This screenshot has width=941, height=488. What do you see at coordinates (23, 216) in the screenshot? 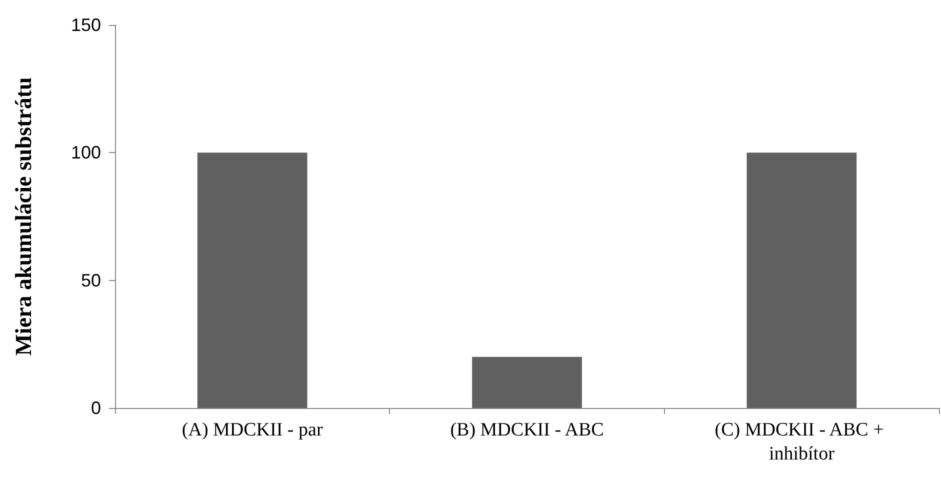
I see `y-axis-title: Miera akumulácie substrátu` at bounding box center [23, 216].